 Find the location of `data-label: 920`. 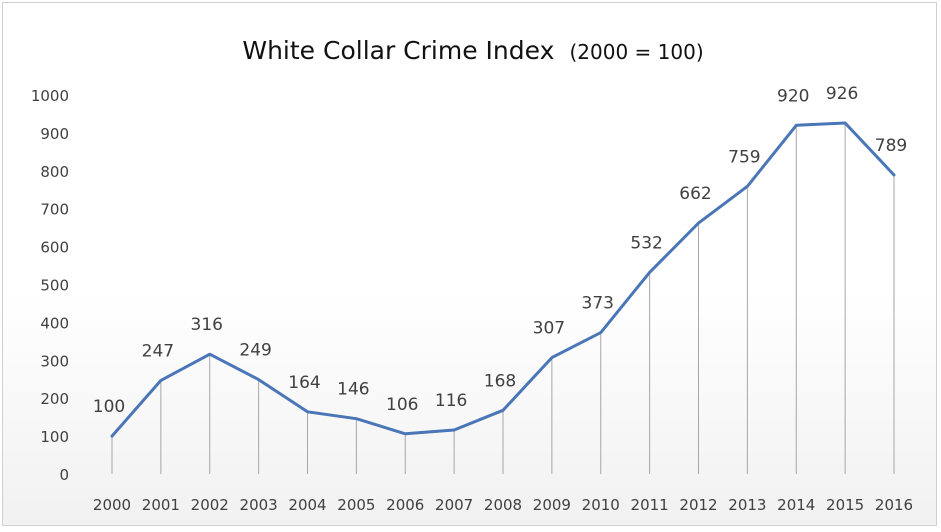

data-label: 920 is located at coordinates (793, 96).